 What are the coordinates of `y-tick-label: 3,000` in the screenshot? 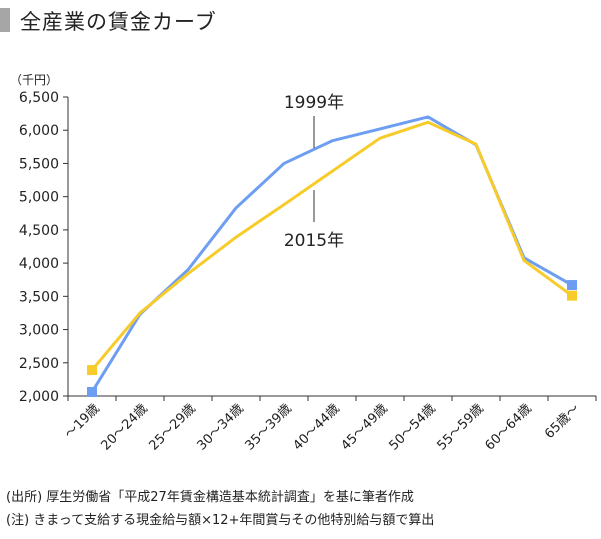 It's located at (39, 331).